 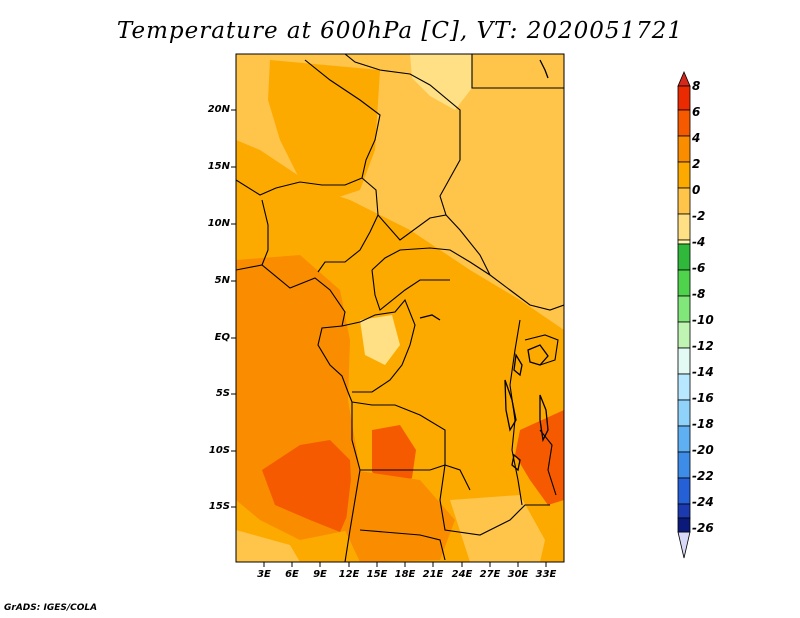 What do you see at coordinates (490, 574) in the screenshot?
I see `lon-label: 27E` at bounding box center [490, 574].